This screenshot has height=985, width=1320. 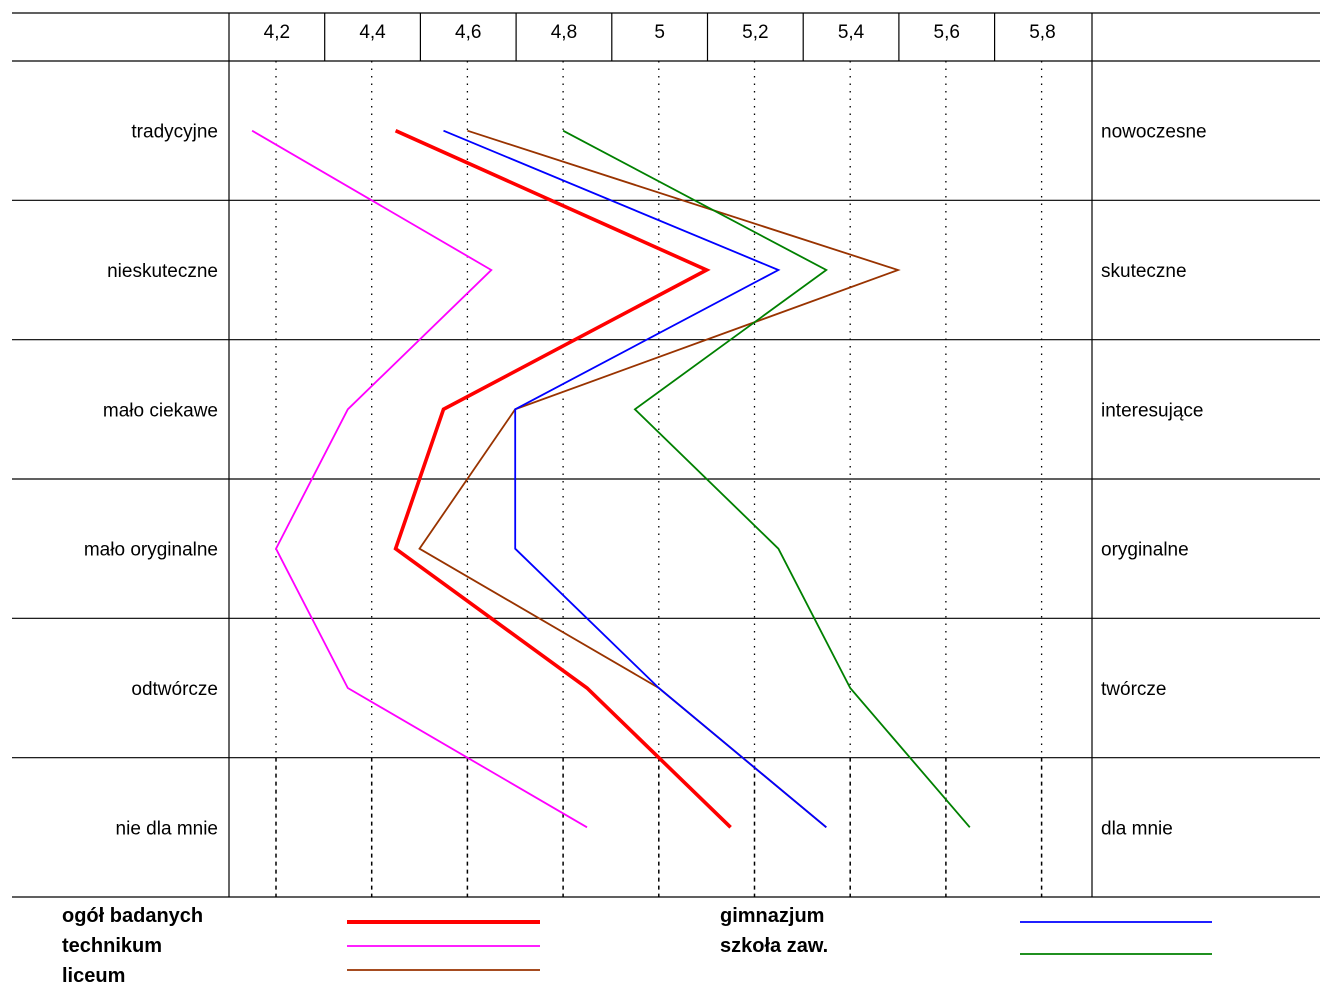 What do you see at coordinates (160, 410) in the screenshot?
I see `row-label-left: mało ciekawe` at bounding box center [160, 410].